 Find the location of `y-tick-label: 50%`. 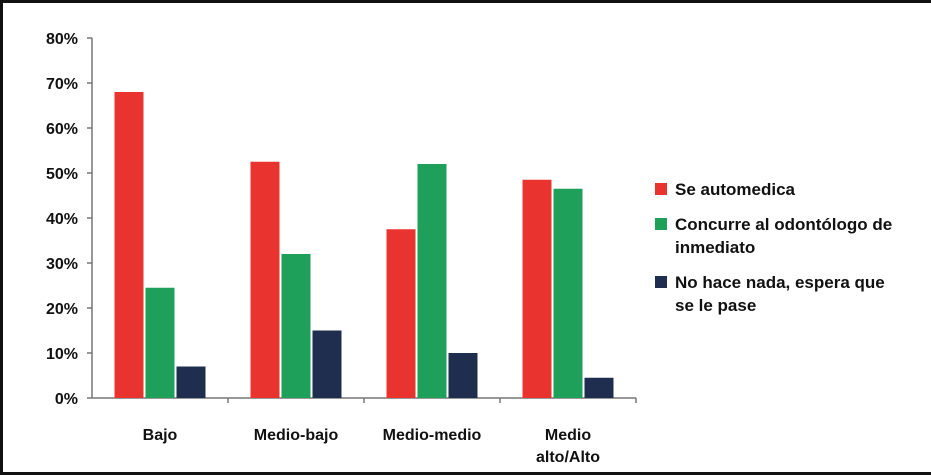

y-tick-label: 50% is located at coordinates (62, 174).